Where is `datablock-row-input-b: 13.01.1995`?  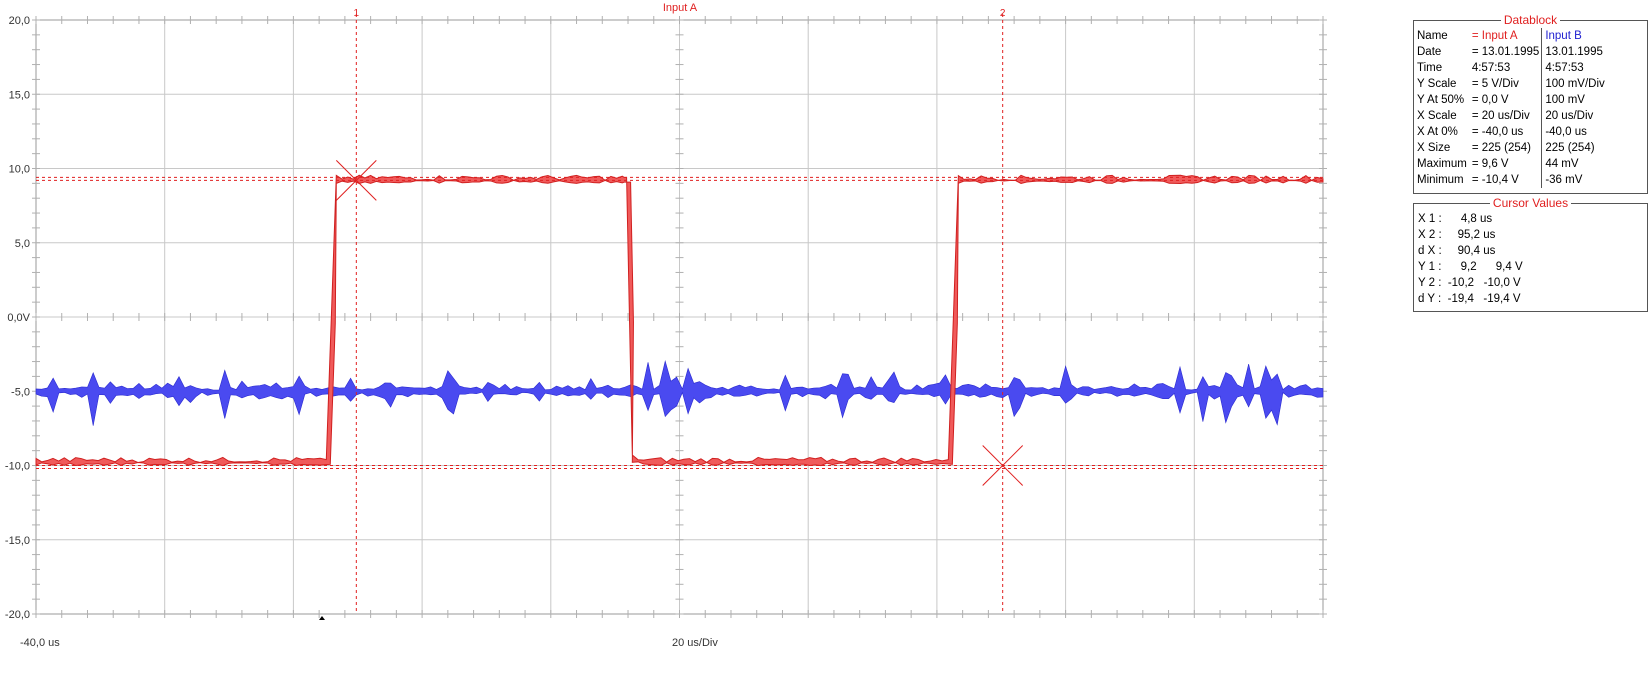
datablock-row-input-b: 13.01.1995 is located at coordinates (1574, 52).